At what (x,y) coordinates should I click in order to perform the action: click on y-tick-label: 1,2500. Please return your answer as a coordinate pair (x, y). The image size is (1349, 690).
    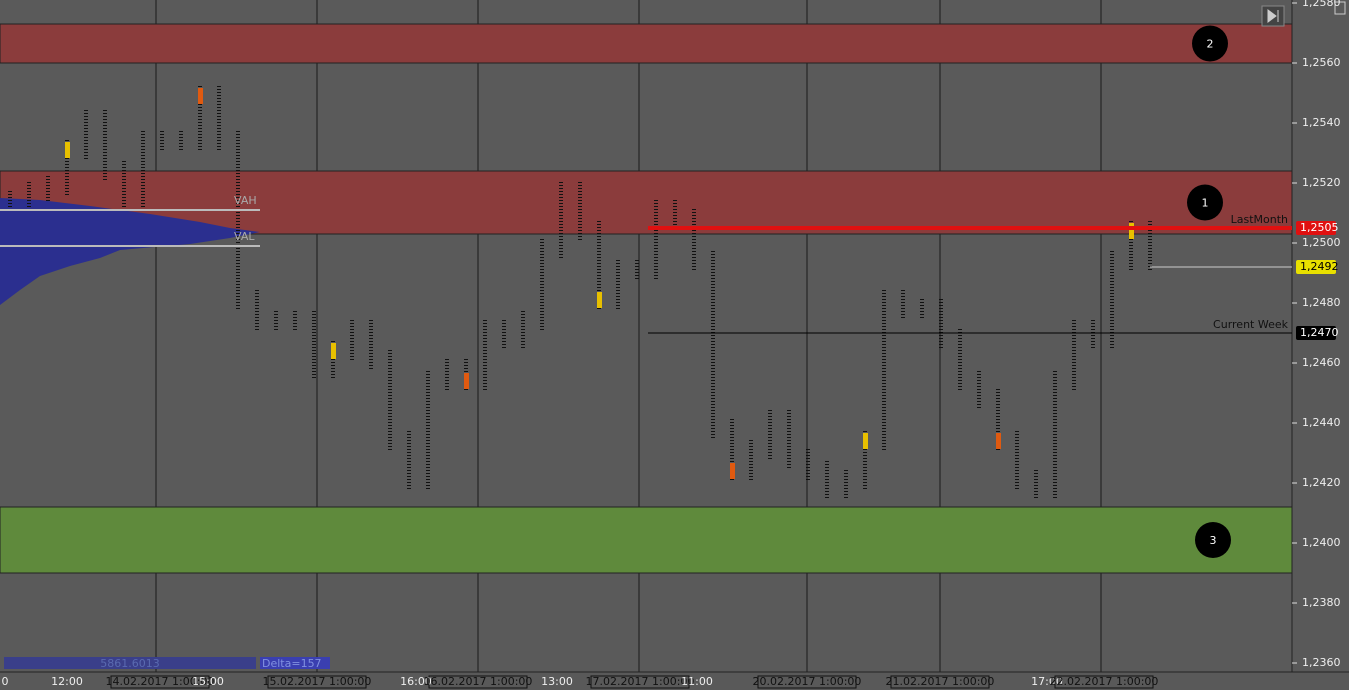
    Looking at the image, I should click on (1321, 242).